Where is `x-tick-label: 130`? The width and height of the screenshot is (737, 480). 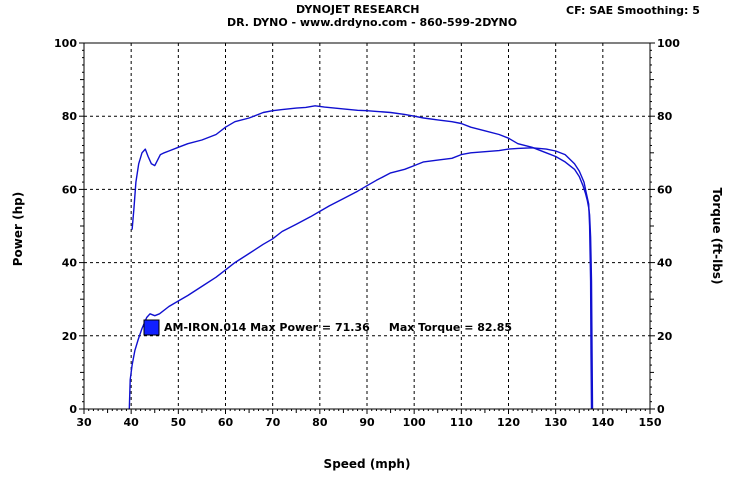
x-tick-label: 130 is located at coordinates (555, 422).